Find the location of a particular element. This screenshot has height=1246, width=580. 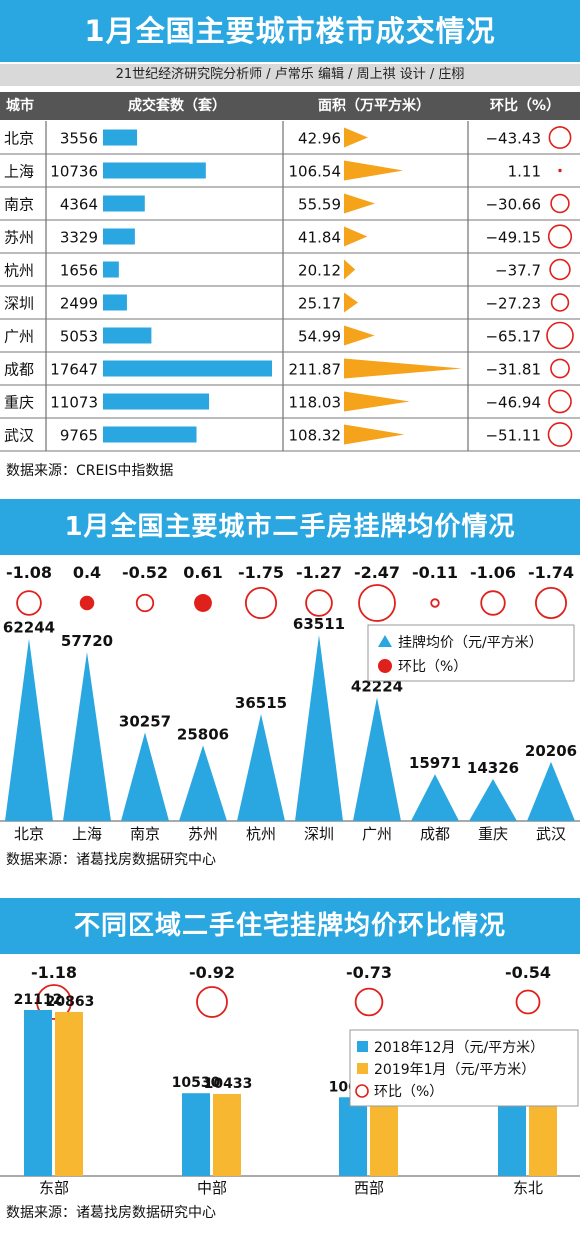

credit-line: 21世纪经济研究院分析师 / 卢常乐 编辑 / 周上祺 设计 / 庄栩 is located at coordinates (290, 75).